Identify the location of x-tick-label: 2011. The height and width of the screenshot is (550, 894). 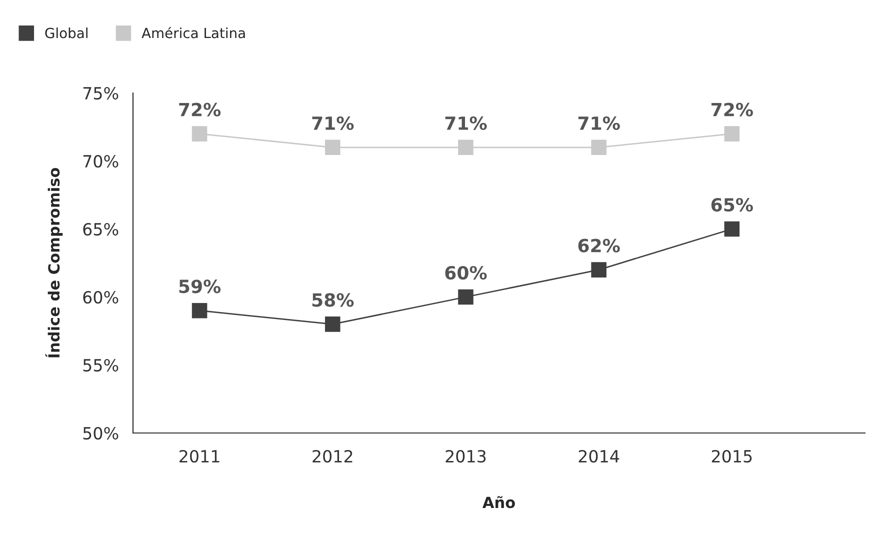
(200, 456).